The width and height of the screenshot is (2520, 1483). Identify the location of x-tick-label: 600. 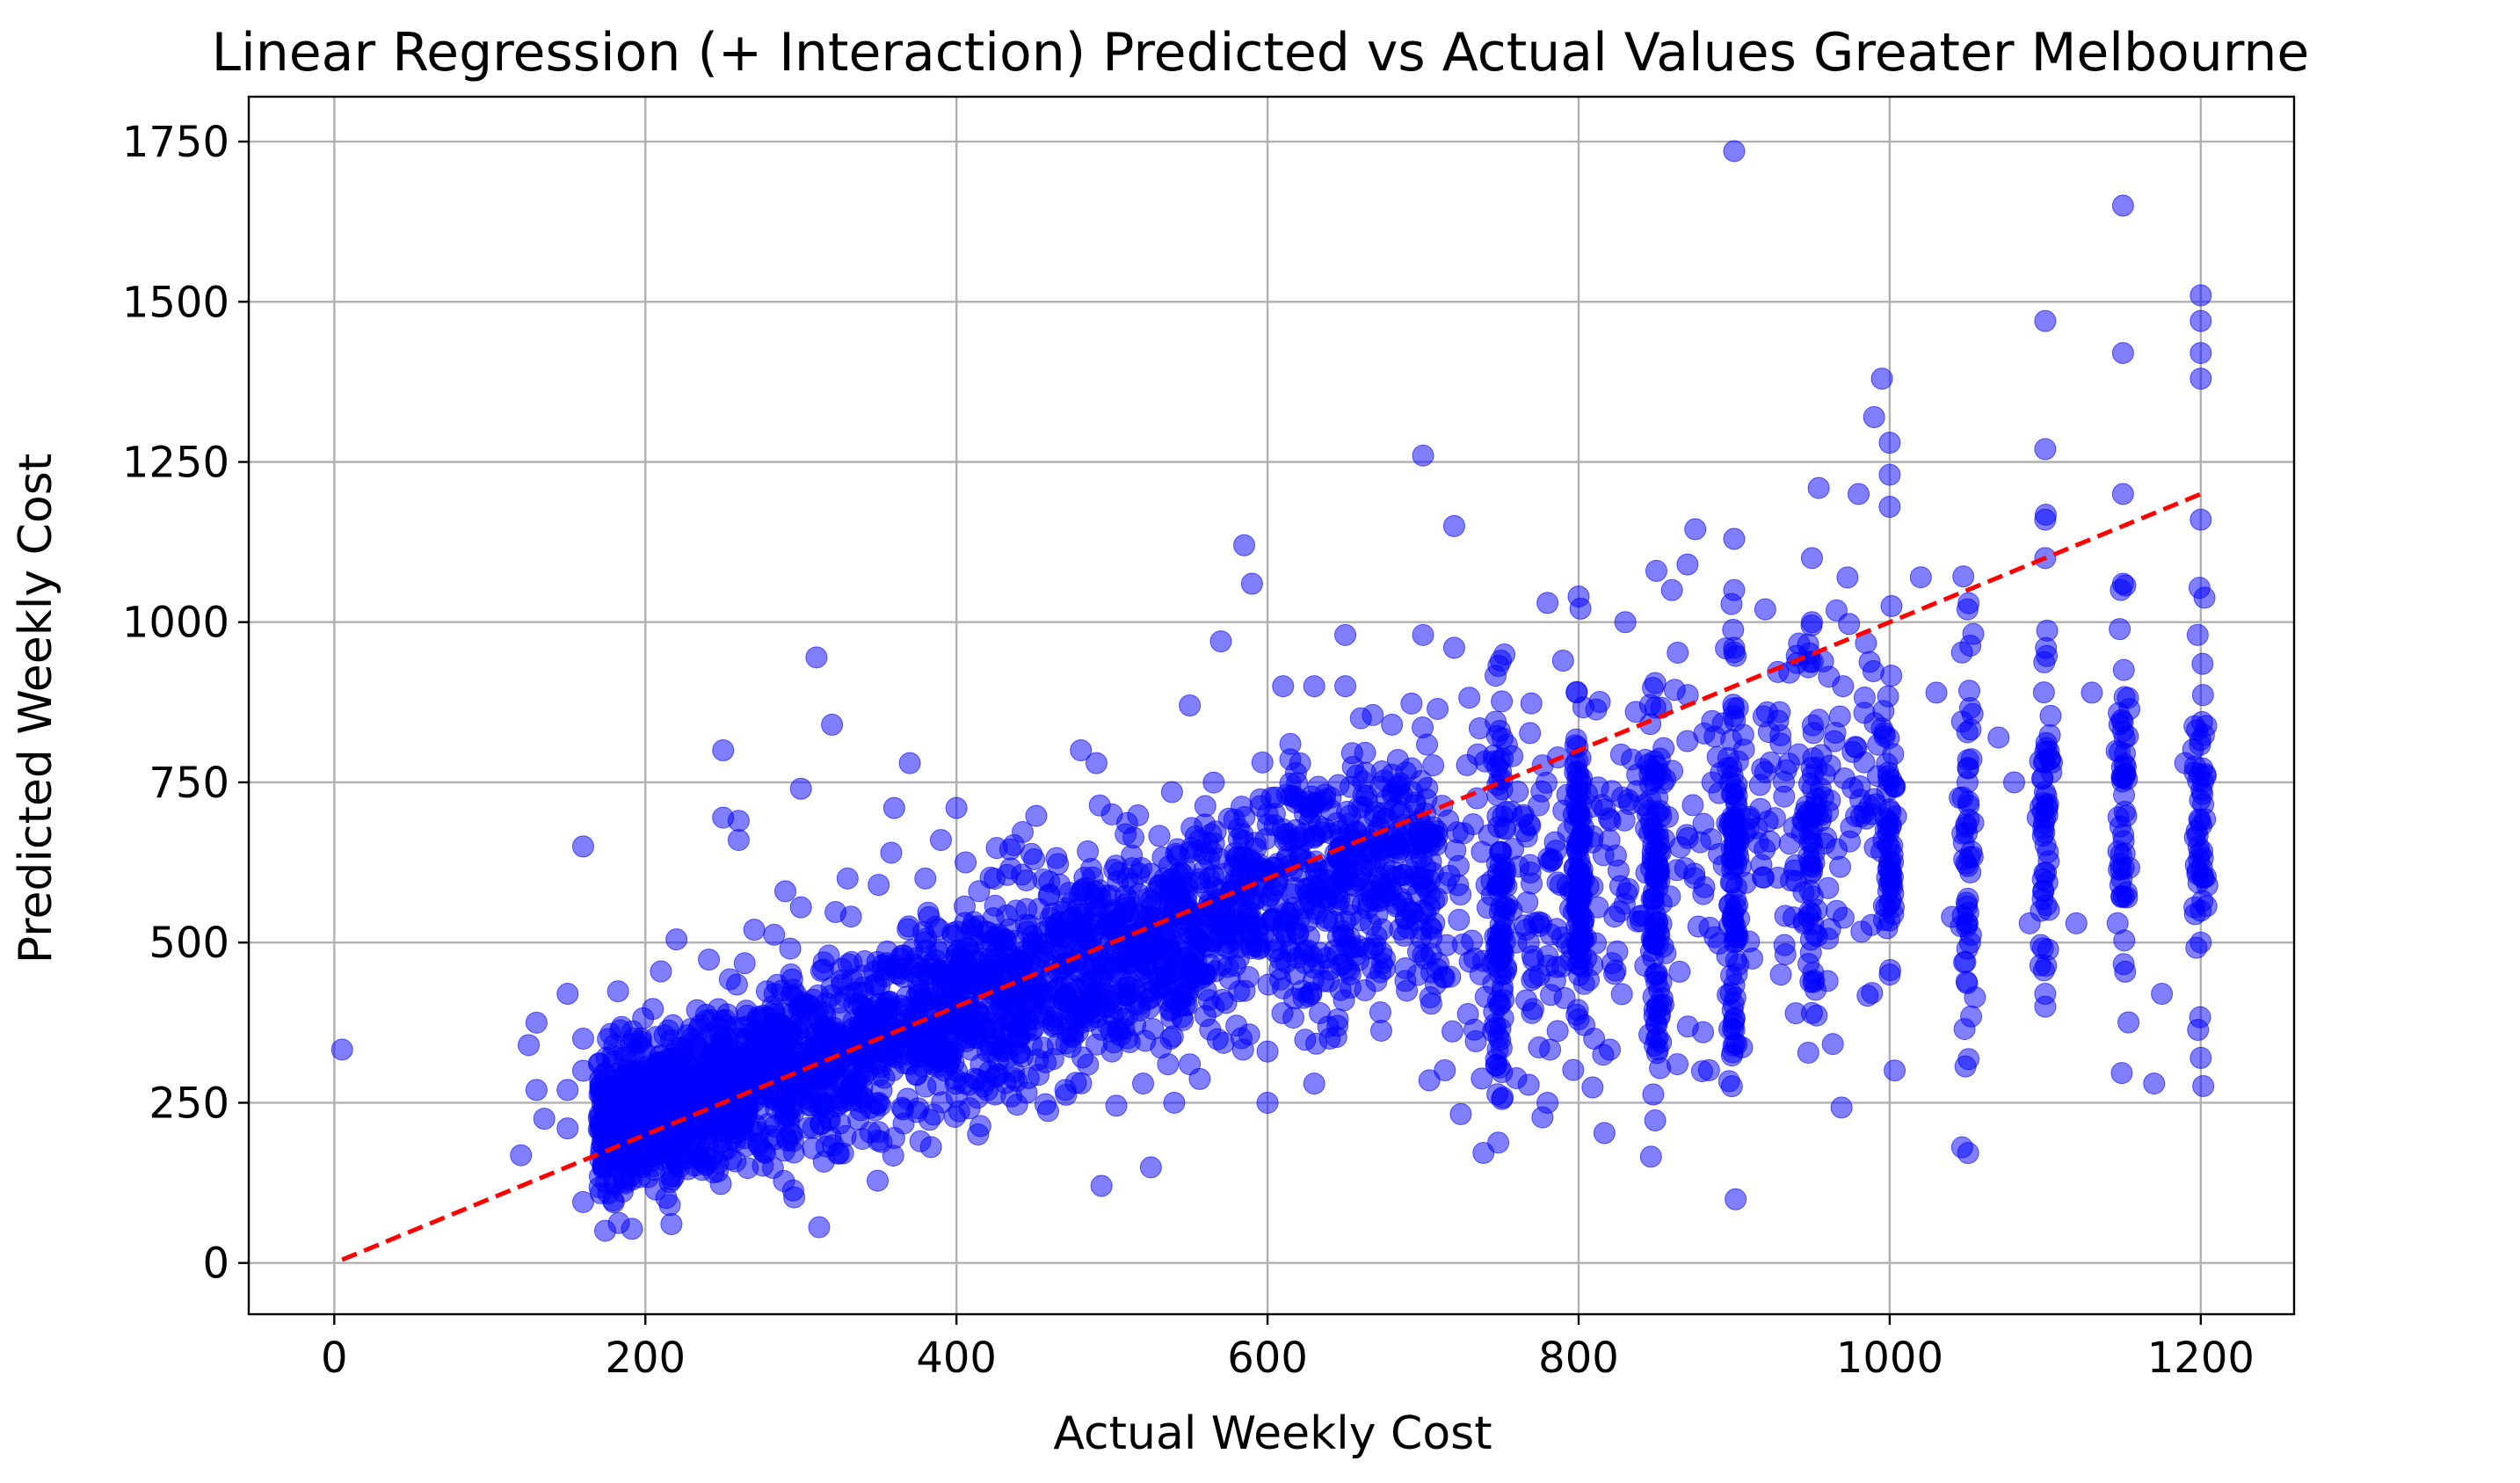
(1267, 1358).